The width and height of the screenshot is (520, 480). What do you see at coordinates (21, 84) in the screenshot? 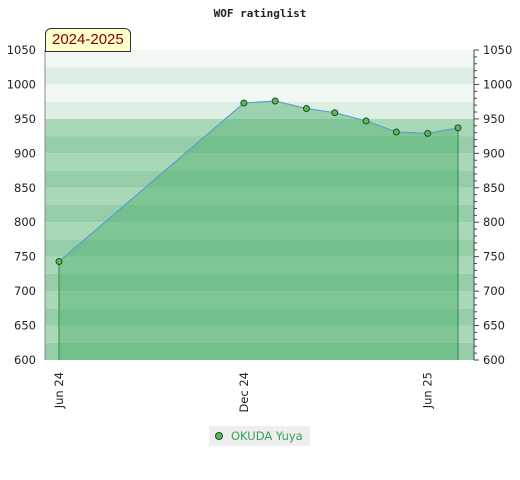
I see `y-tick-label-left: 1000` at bounding box center [21, 84].